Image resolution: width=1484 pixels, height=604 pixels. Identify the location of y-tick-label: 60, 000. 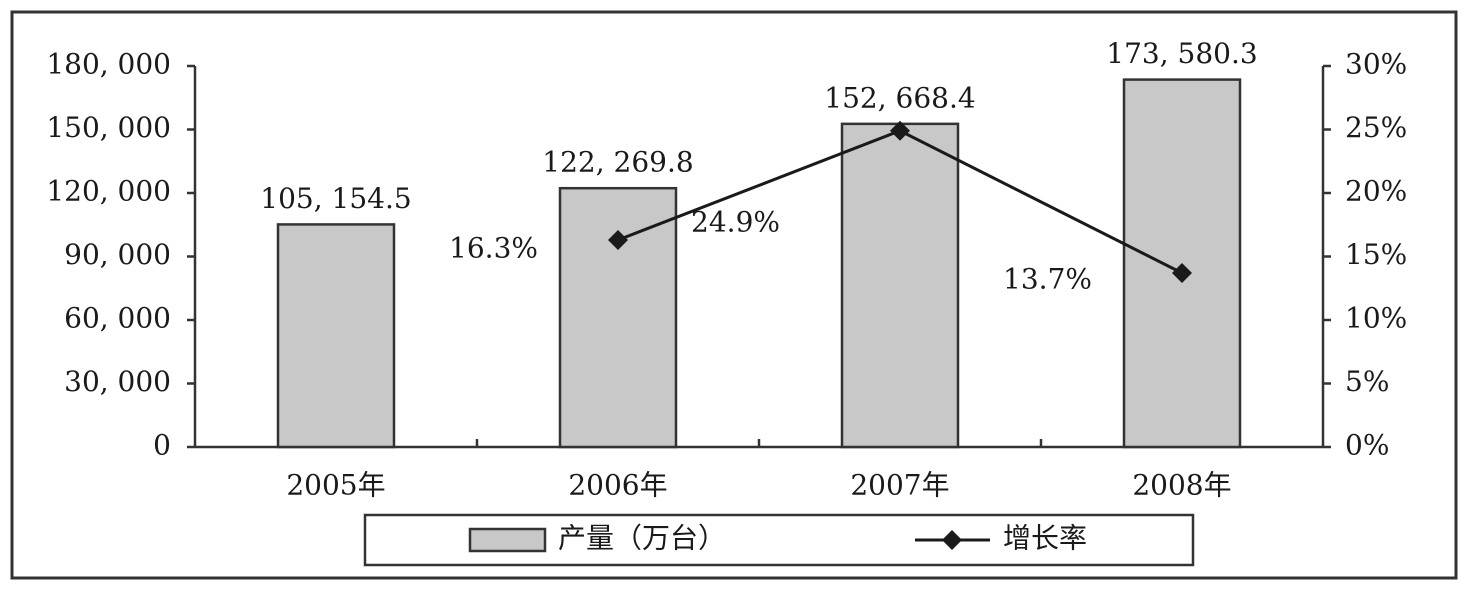
(117, 318).